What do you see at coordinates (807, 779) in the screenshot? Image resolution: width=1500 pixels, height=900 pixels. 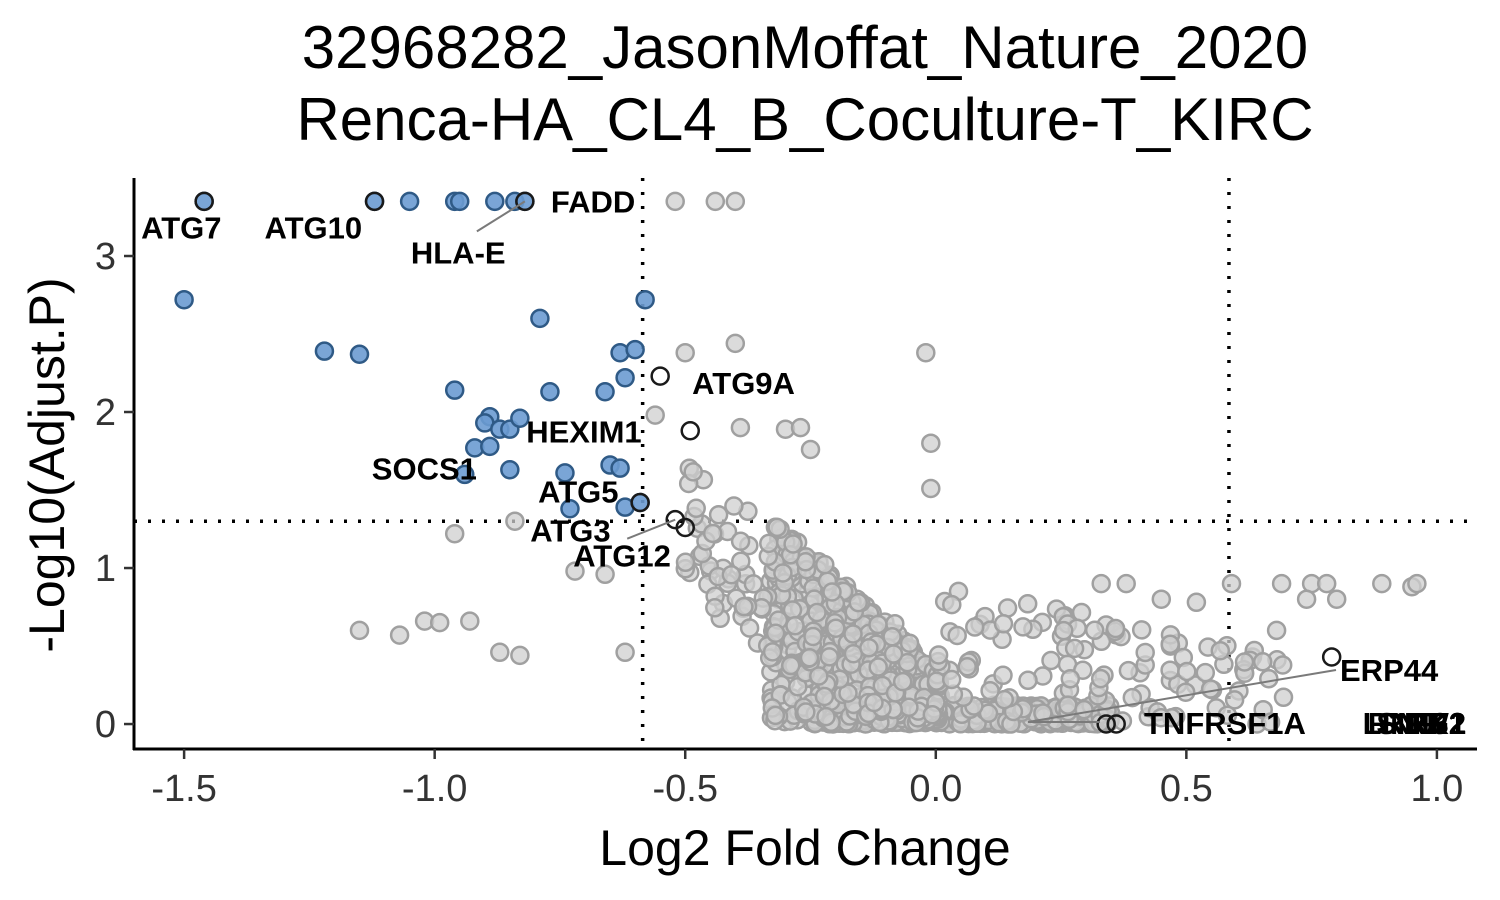 I see `x-ticks: -1.5 -1.0 -0.5 0.0 0.5 1.0` at bounding box center [807, 779].